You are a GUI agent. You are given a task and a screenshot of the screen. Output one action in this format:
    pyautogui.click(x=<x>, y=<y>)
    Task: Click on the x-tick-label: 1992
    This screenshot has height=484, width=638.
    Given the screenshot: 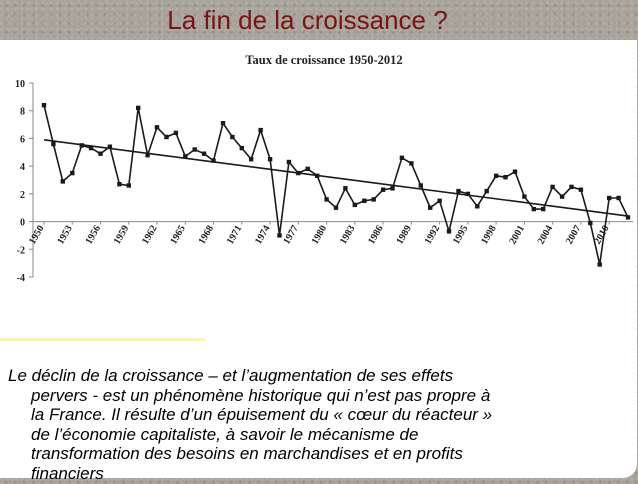 What is the action you would take?
    pyautogui.click(x=433, y=235)
    